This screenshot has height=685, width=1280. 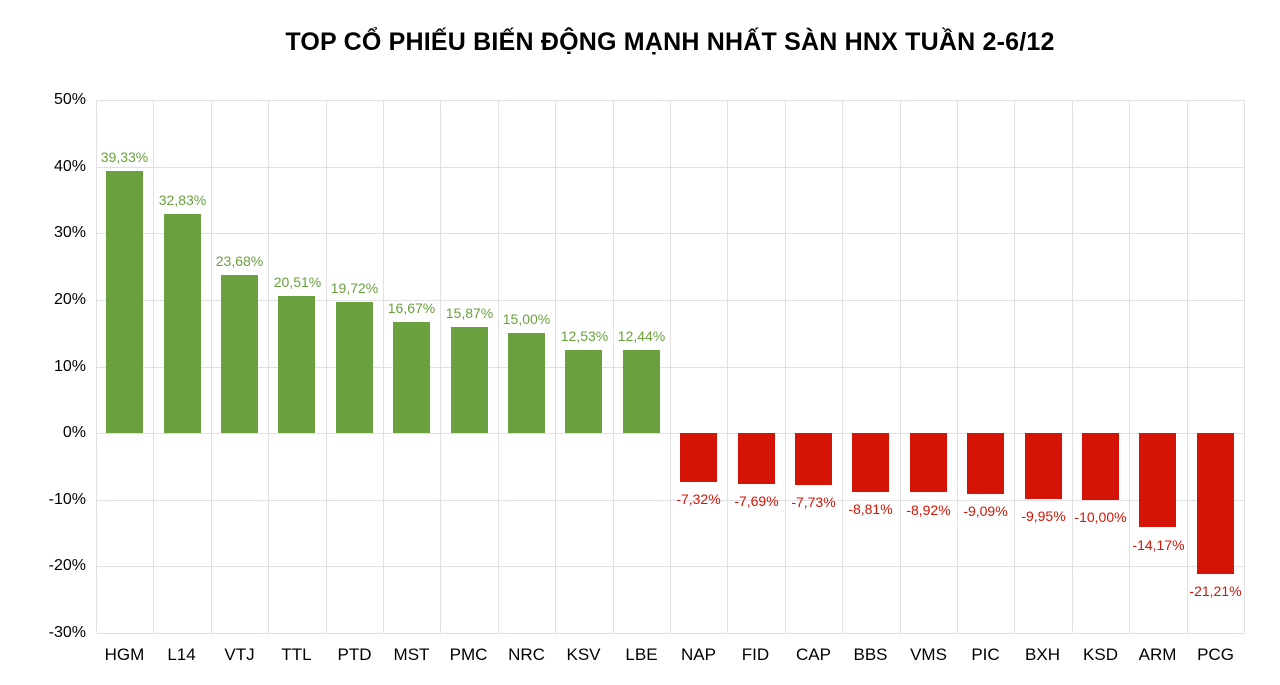 I want to click on bar-value-label: -21,21%, so click(x=1215, y=591).